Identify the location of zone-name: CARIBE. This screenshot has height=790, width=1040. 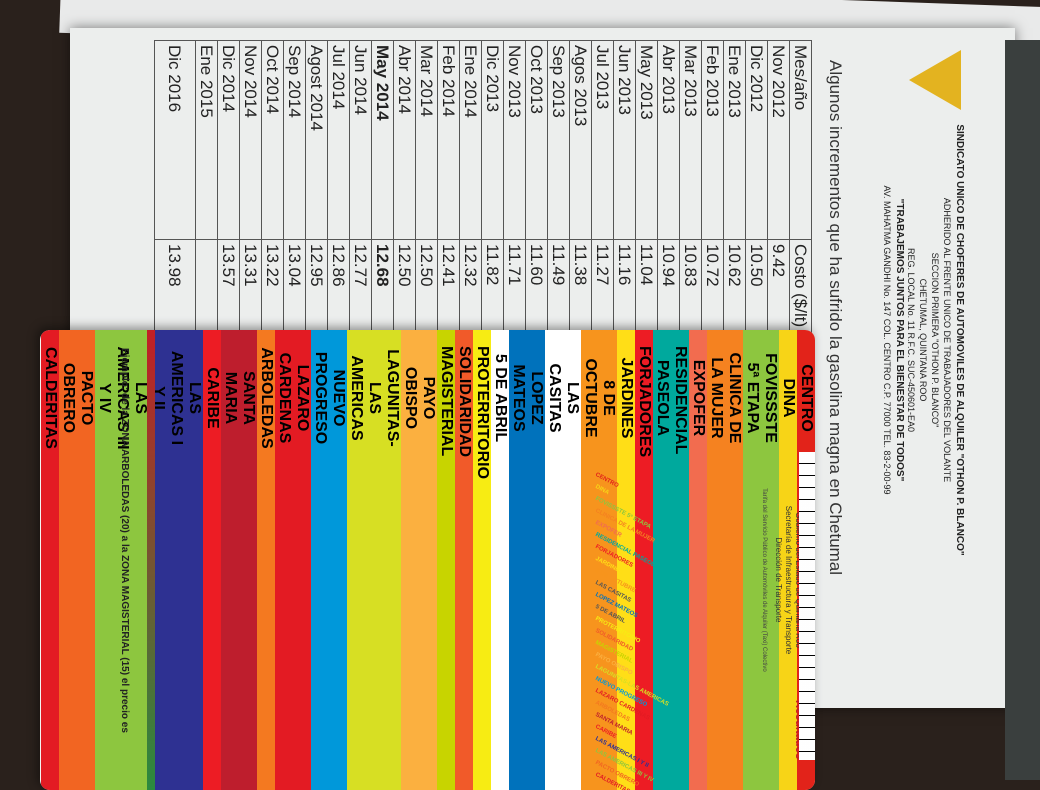
(212, 398).